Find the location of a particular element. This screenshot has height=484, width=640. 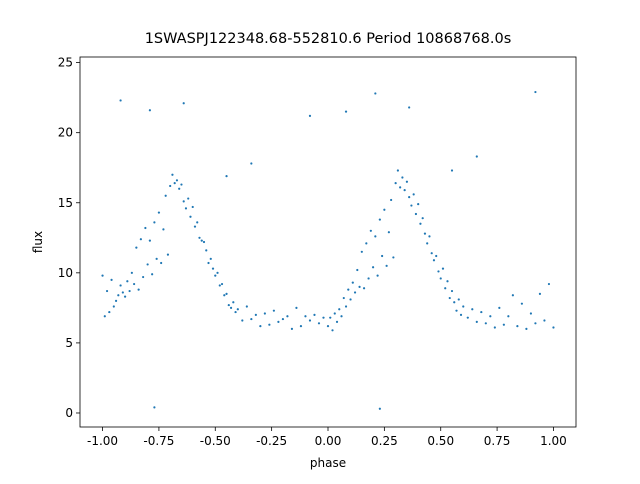

y-axis-label: flux is located at coordinates (38, 242).